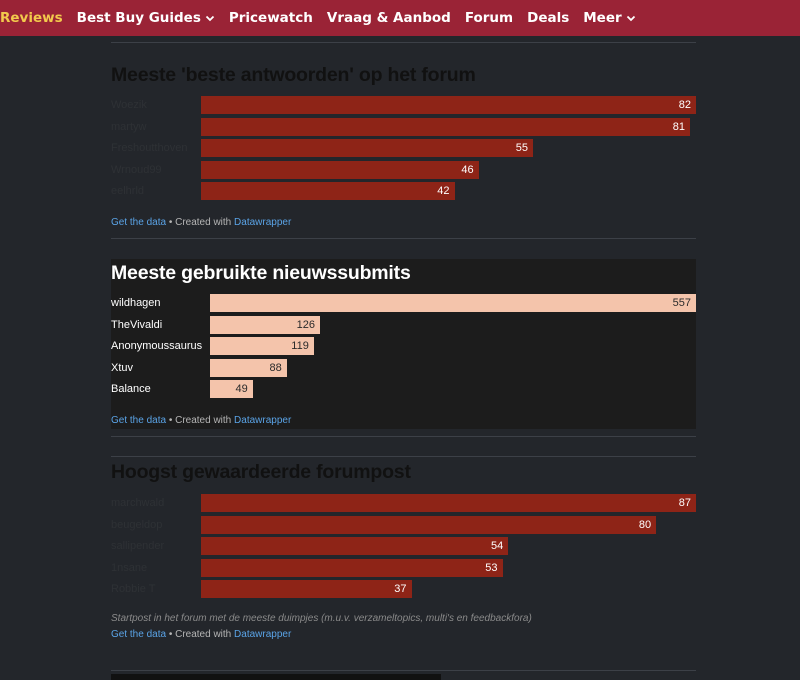 This screenshot has width=800, height=680. Describe the element at coordinates (137, 324) in the screenshot. I see `bar-category-label: TheVivaldi` at that location.